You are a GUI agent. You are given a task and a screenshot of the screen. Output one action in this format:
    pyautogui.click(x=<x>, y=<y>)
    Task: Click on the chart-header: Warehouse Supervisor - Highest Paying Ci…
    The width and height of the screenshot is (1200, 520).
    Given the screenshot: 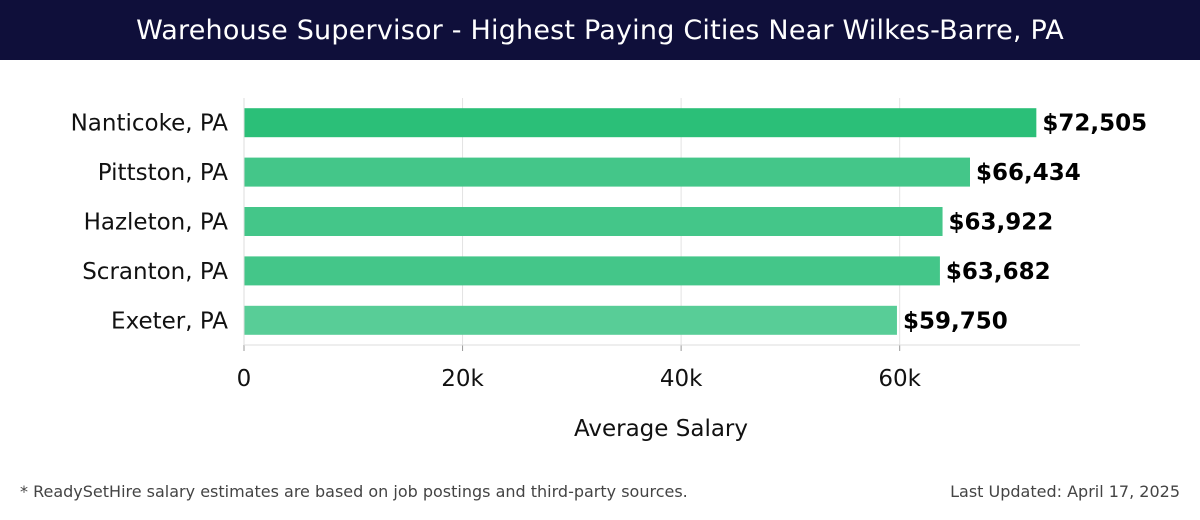 What is the action you would take?
    pyautogui.click(x=600, y=30)
    